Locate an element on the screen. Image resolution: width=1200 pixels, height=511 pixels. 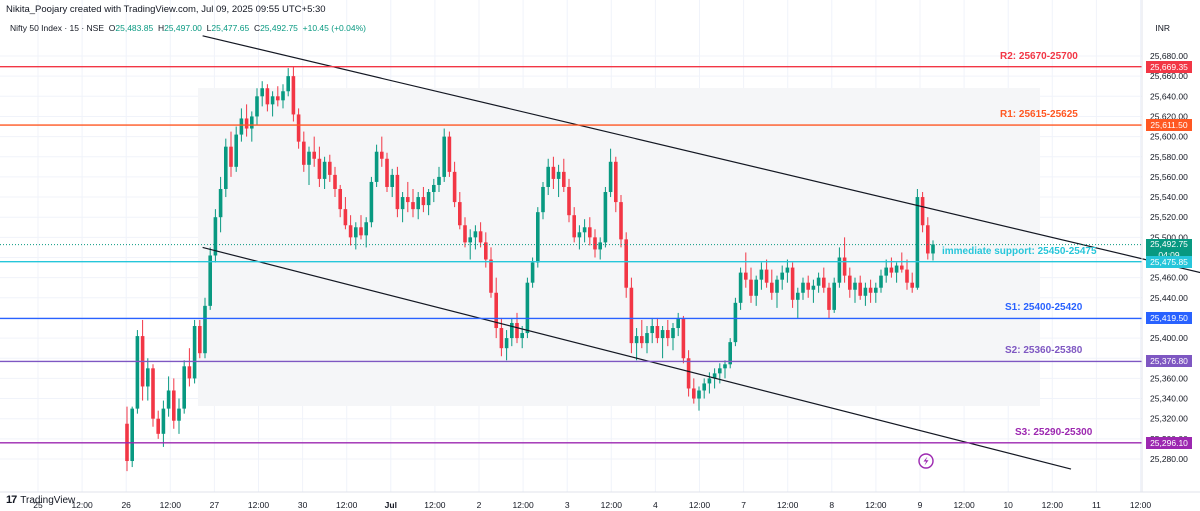
tradingview-logo: 17 TradingView is located at coordinates (40, 500).